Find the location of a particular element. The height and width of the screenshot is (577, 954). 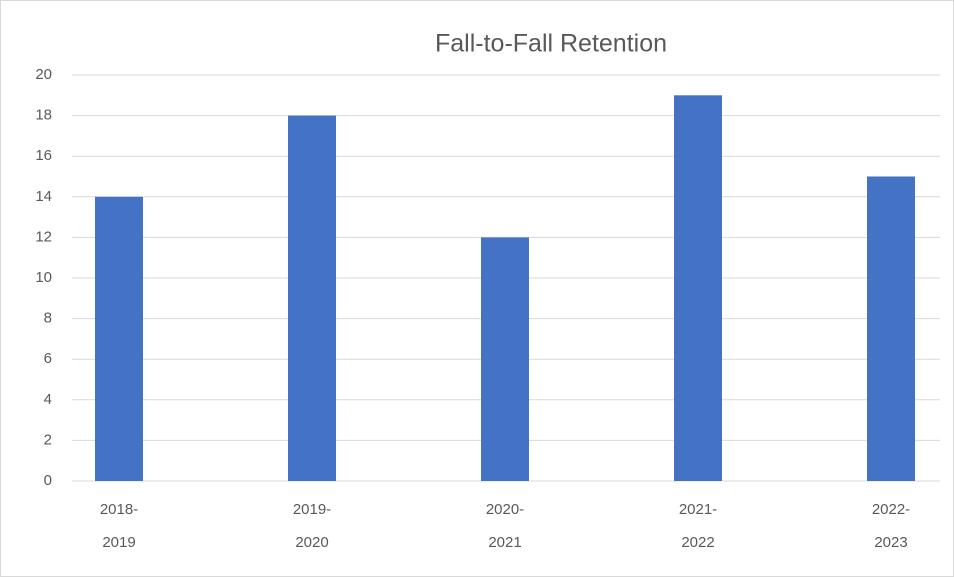

x-tick-label: 2018-2019 is located at coordinates (119, 526).